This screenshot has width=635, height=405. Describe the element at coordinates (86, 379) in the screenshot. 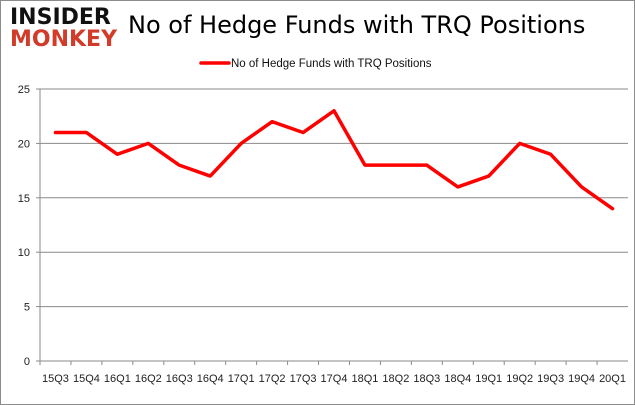

I see `x-tick-label: 15Q4` at that location.